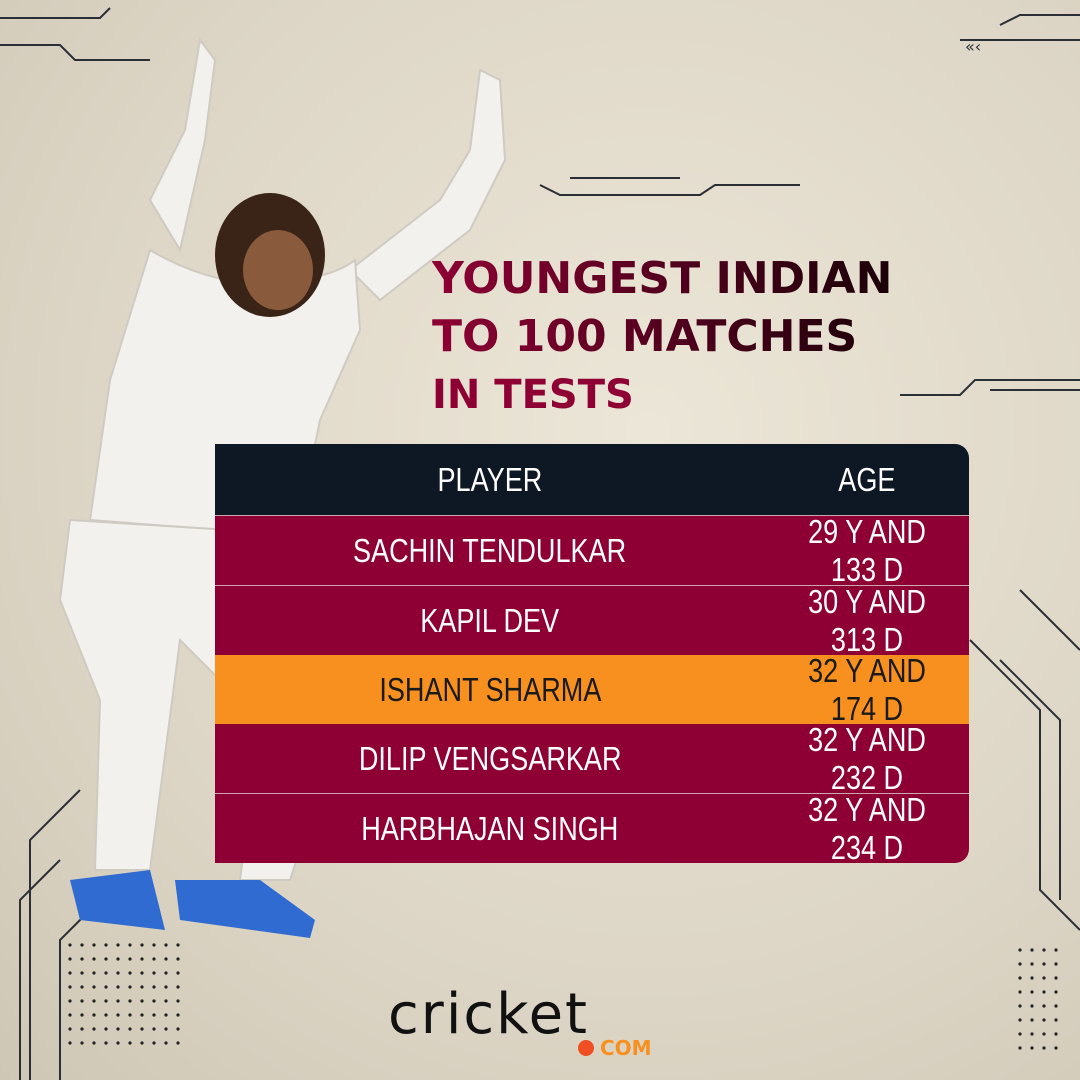  What do you see at coordinates (490, 550) in the screenshot?
I see `player-name: SACHIN TENDULKAR` at bounding box center [490, 550].